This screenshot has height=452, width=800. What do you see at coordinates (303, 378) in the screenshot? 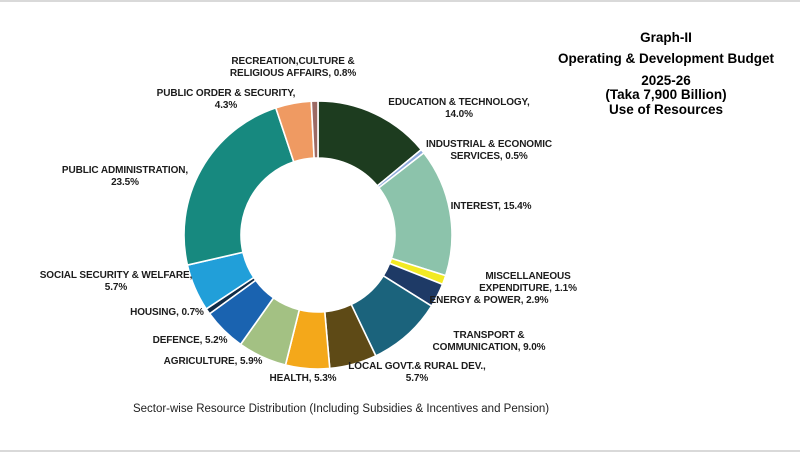
I see `label-health: HEALTH, 5.3%` at bounding box center [303, 378].